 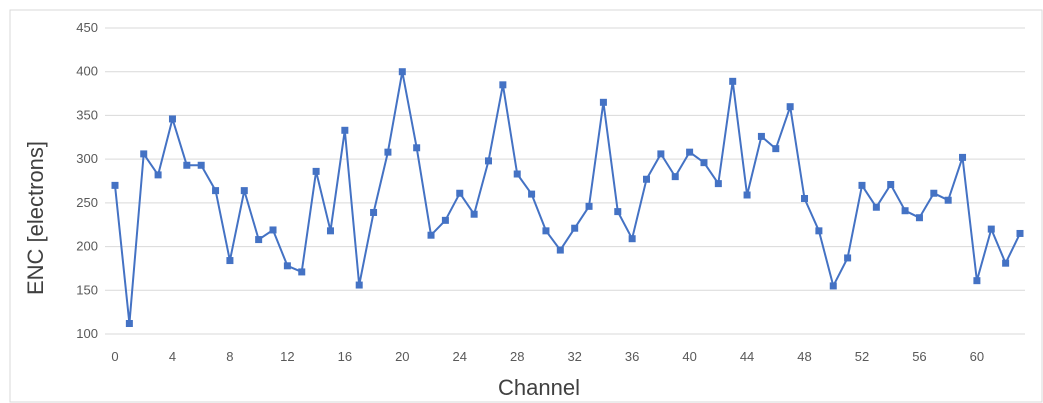 I want to click on y-tick-label: 450, so click(x=87, y=27).